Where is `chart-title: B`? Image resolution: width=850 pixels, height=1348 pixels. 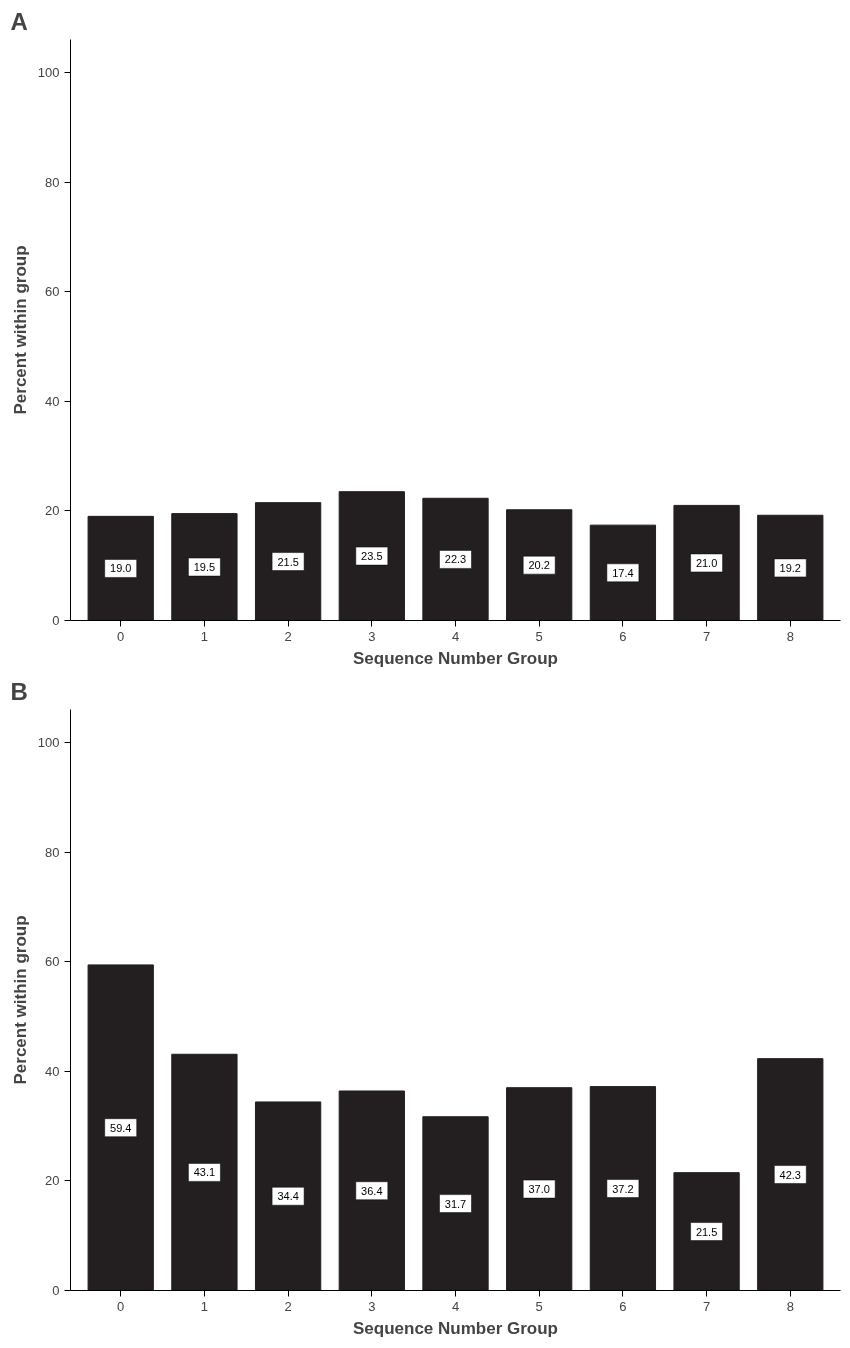 chart-title: B is located at coordinates (19, 691).